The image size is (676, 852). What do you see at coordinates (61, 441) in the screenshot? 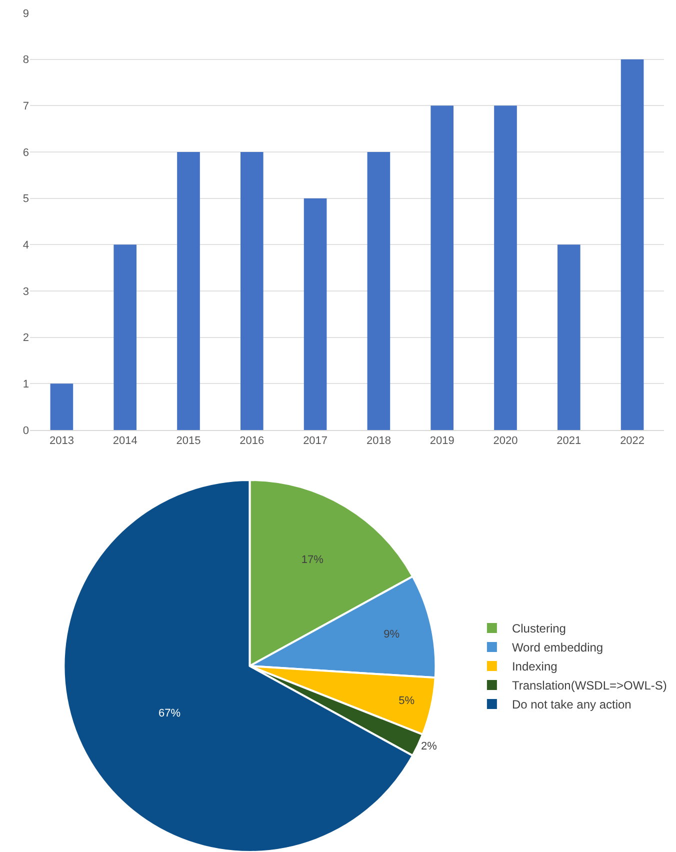
I see `x-tick-label: 2013` at bounding box center [61, 441].